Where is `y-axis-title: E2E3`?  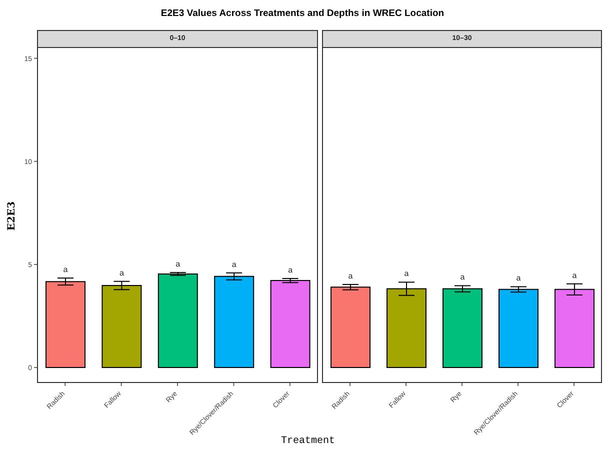
y-axis-title: E2E3 is located at coordinates (12, 215).